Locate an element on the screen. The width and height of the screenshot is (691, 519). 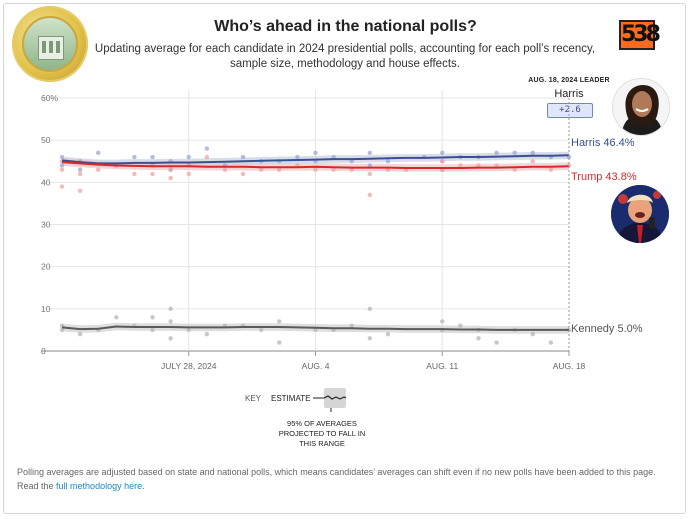
publication-logo is located at coordinates (50, 44).